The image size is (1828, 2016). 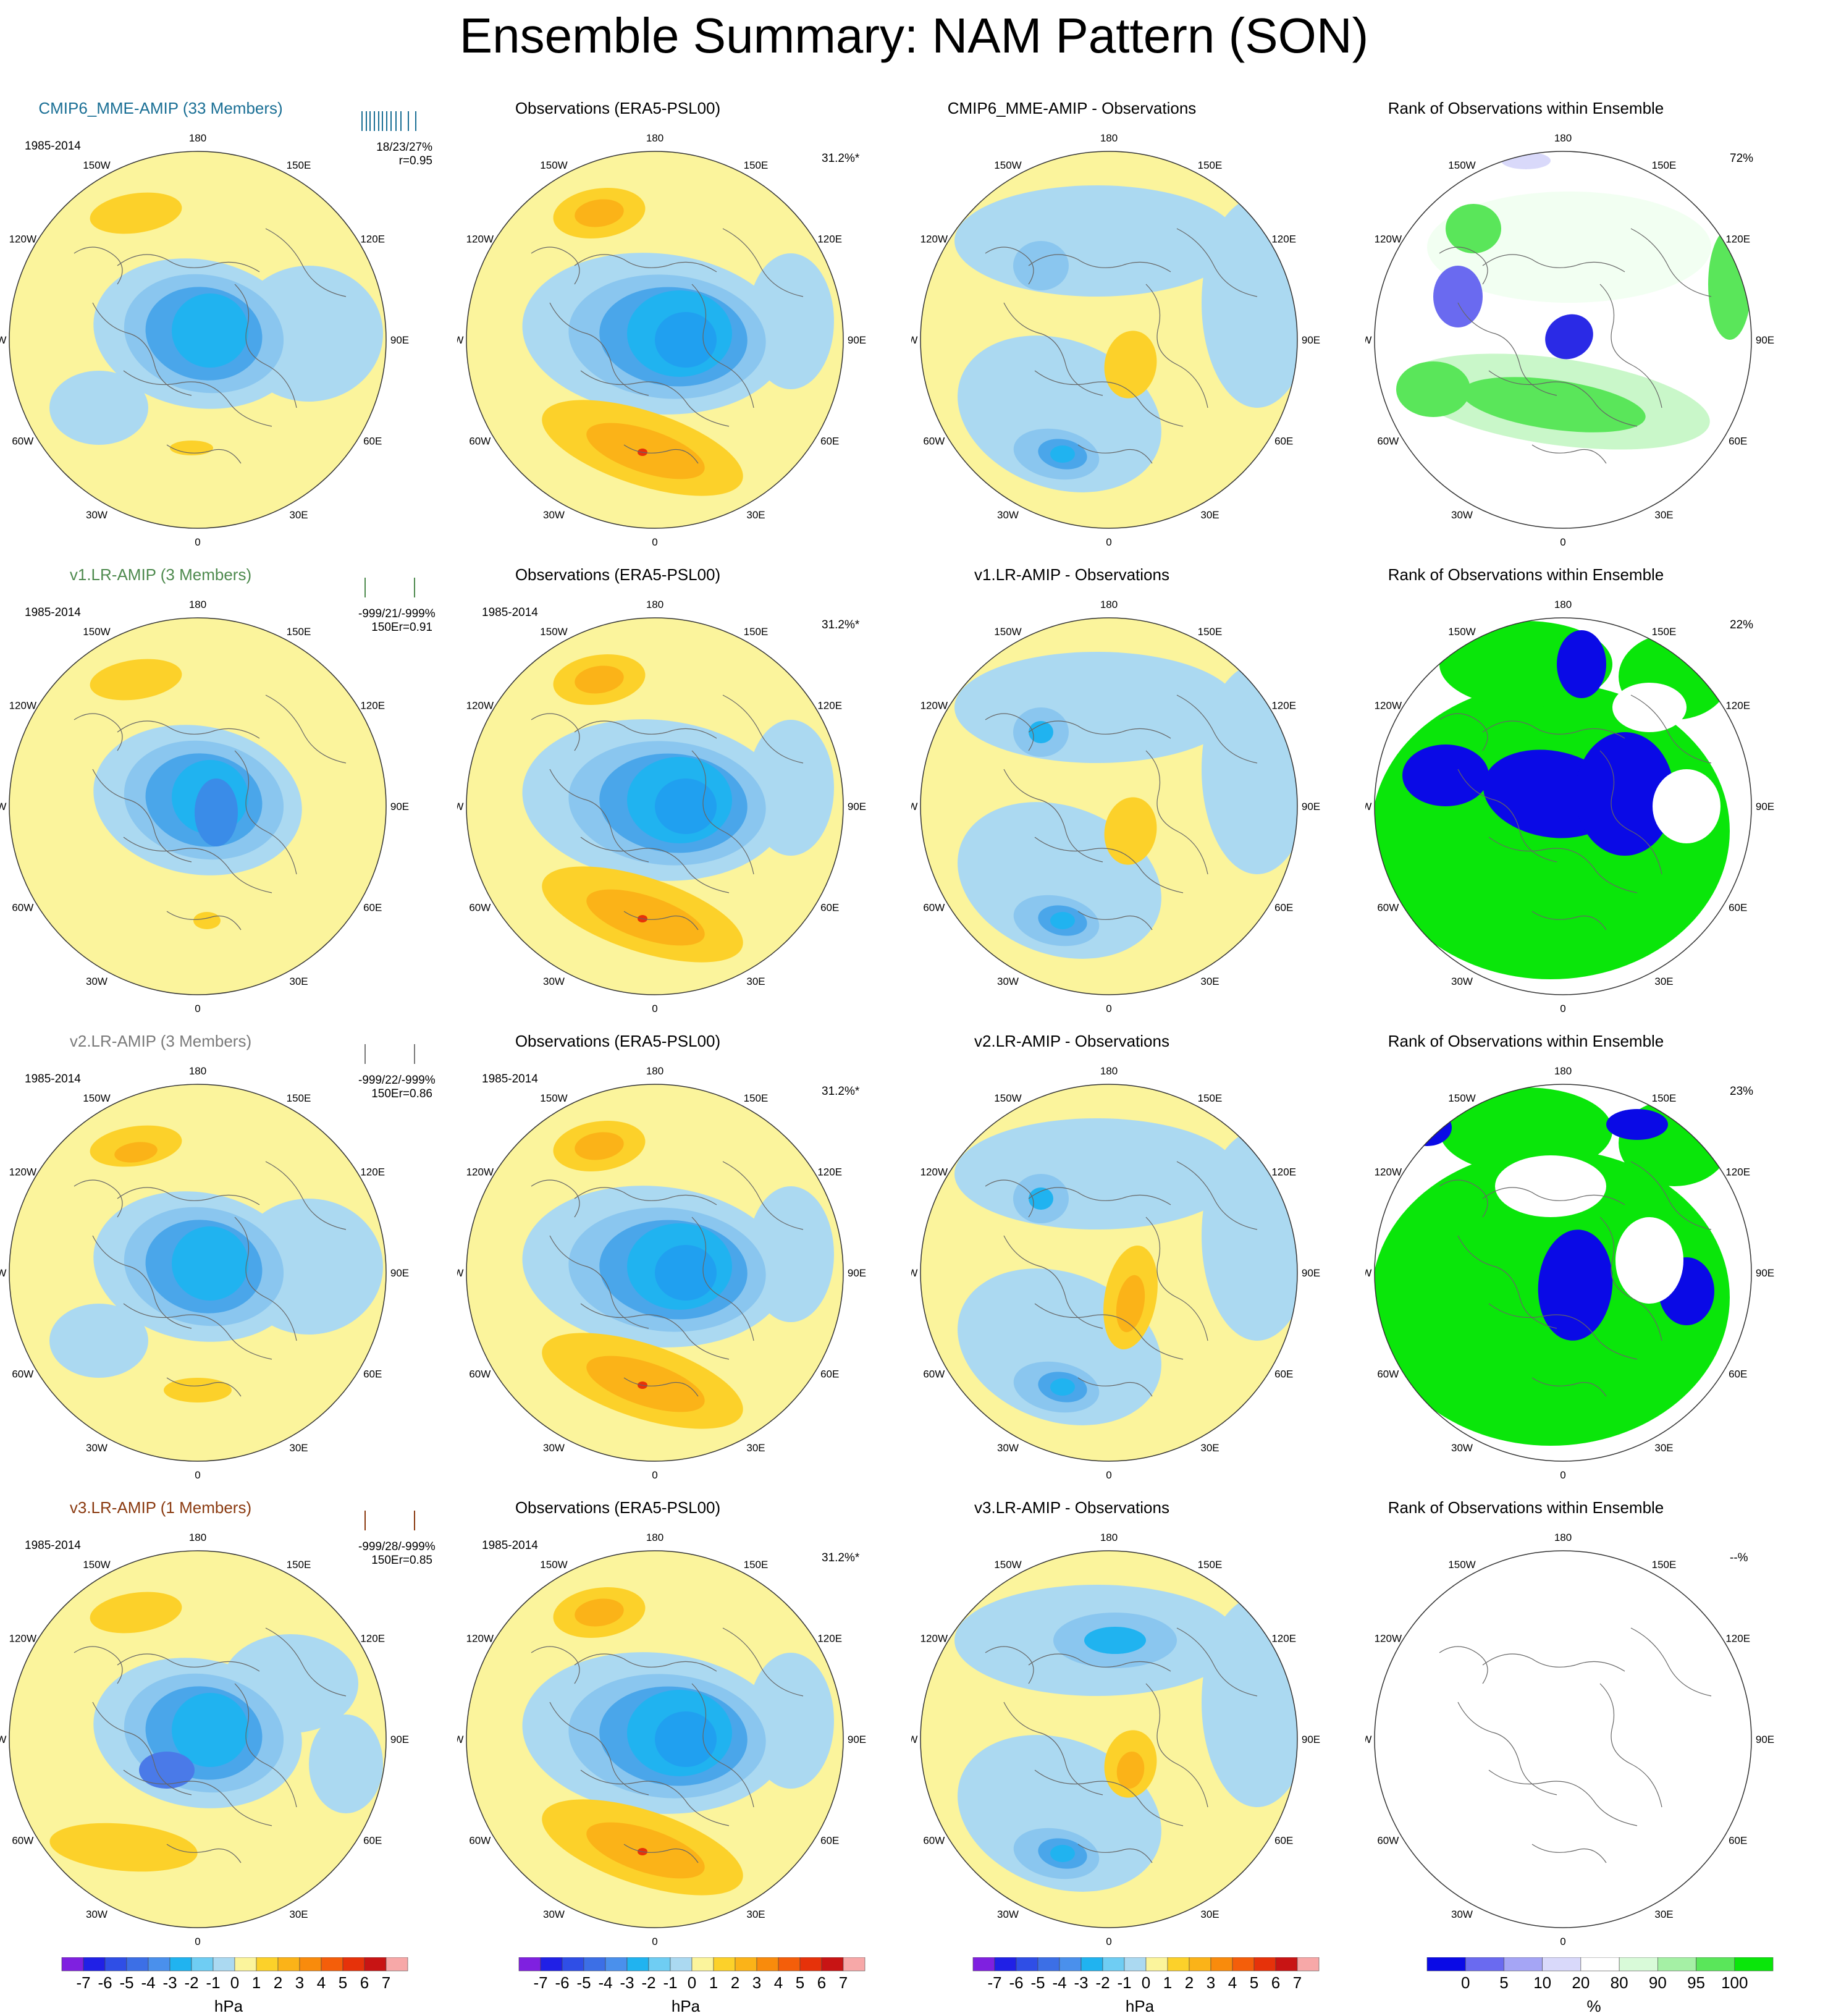 What do you see at coordinates (1071, 1041) in the screenshot?
I see `diff-panel-title: v2.LR-AMIP - Observations` at bounding box center [1071, 1041].